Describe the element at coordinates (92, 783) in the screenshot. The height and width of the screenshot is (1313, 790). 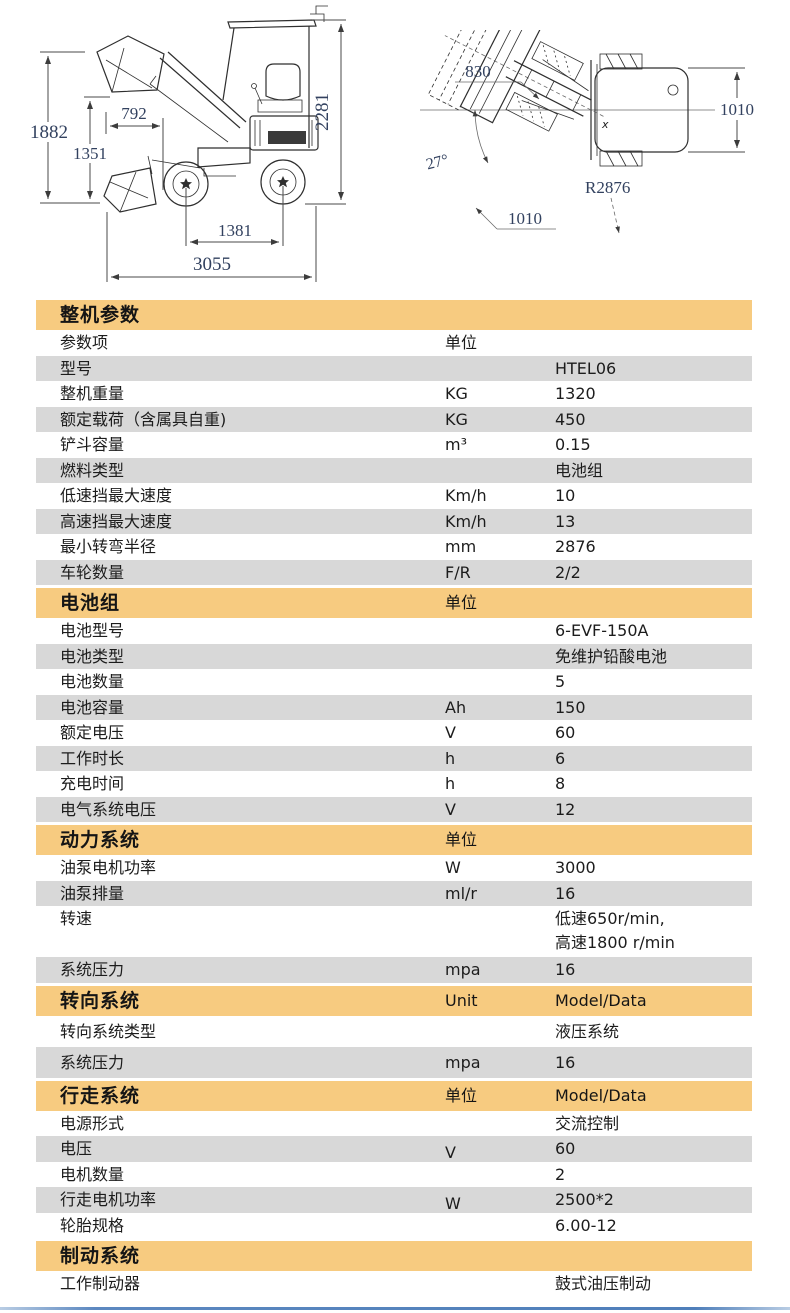
I see `param-label: 充电时间` at that location.